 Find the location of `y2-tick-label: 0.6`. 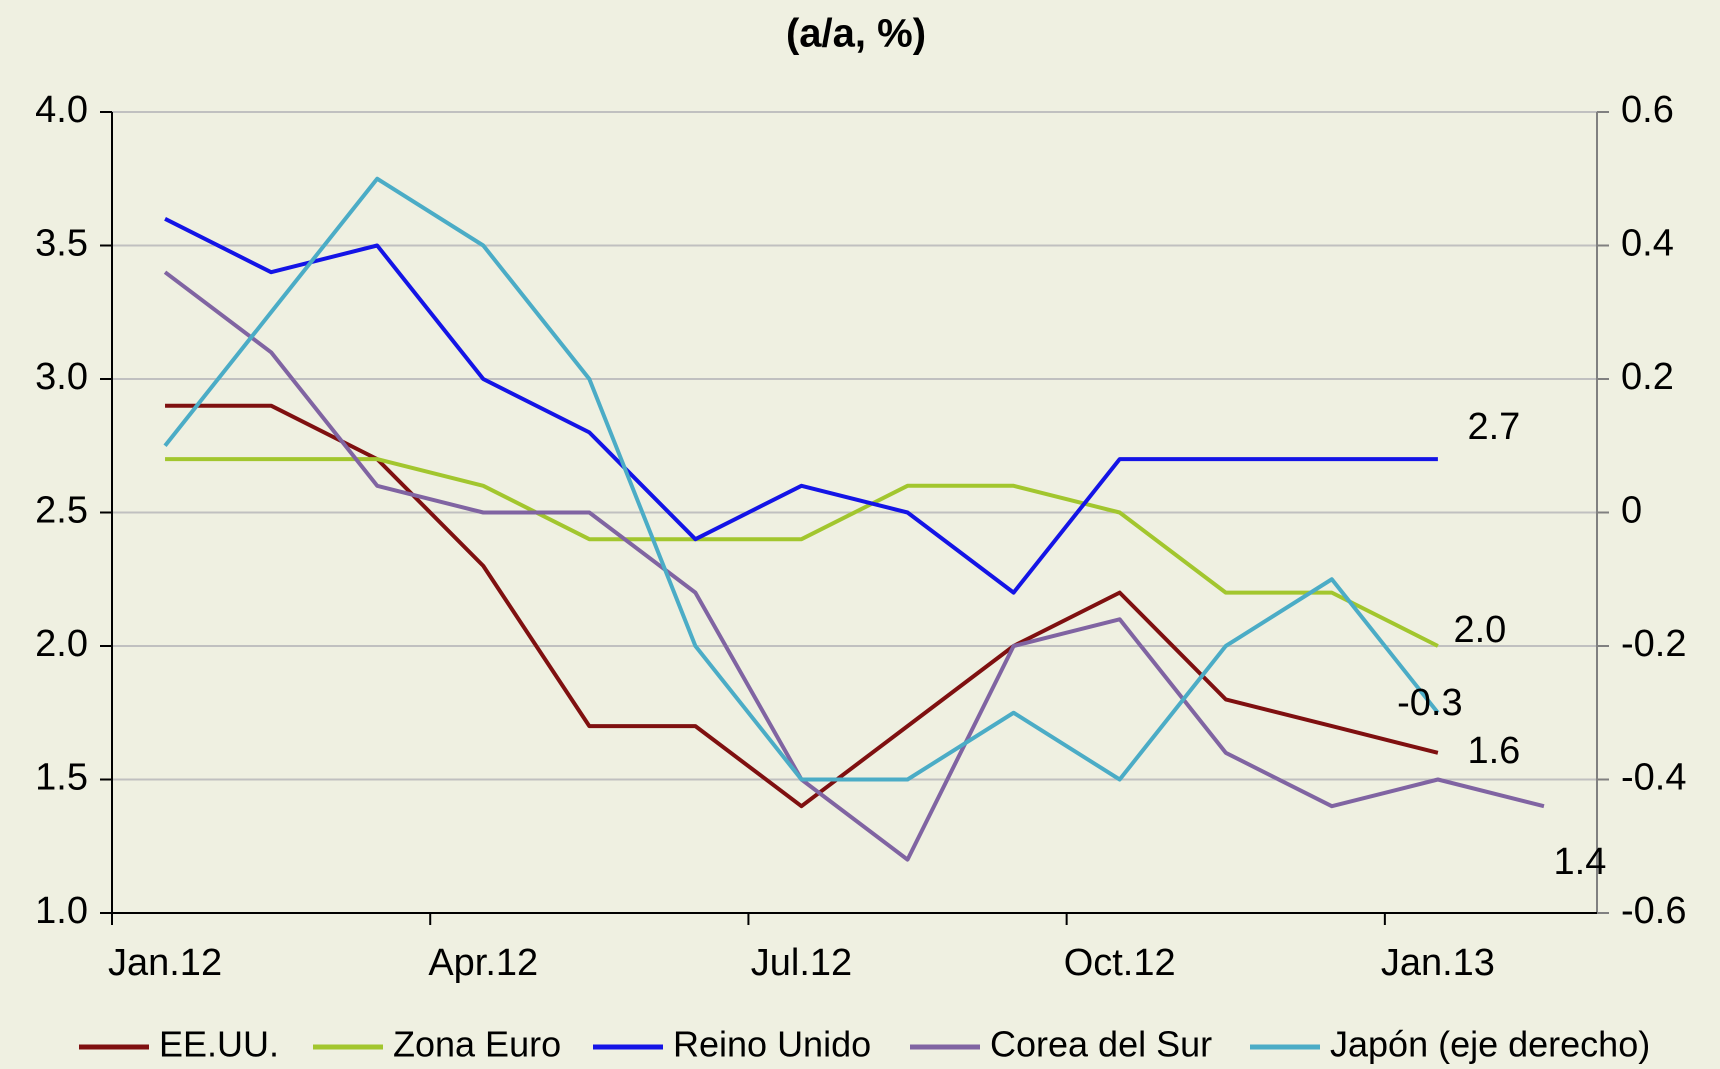

y2-tick-label: 0.6 is located at coordinates (1647, 110).